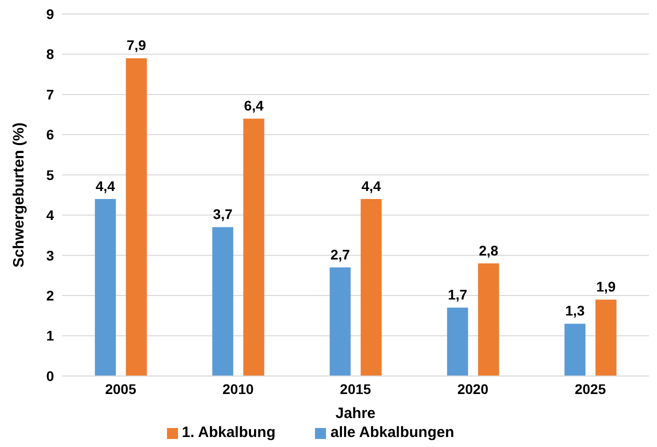 The image size is (657, 447). I want to click on x-axis-title: Jahre, so click(355, 413).